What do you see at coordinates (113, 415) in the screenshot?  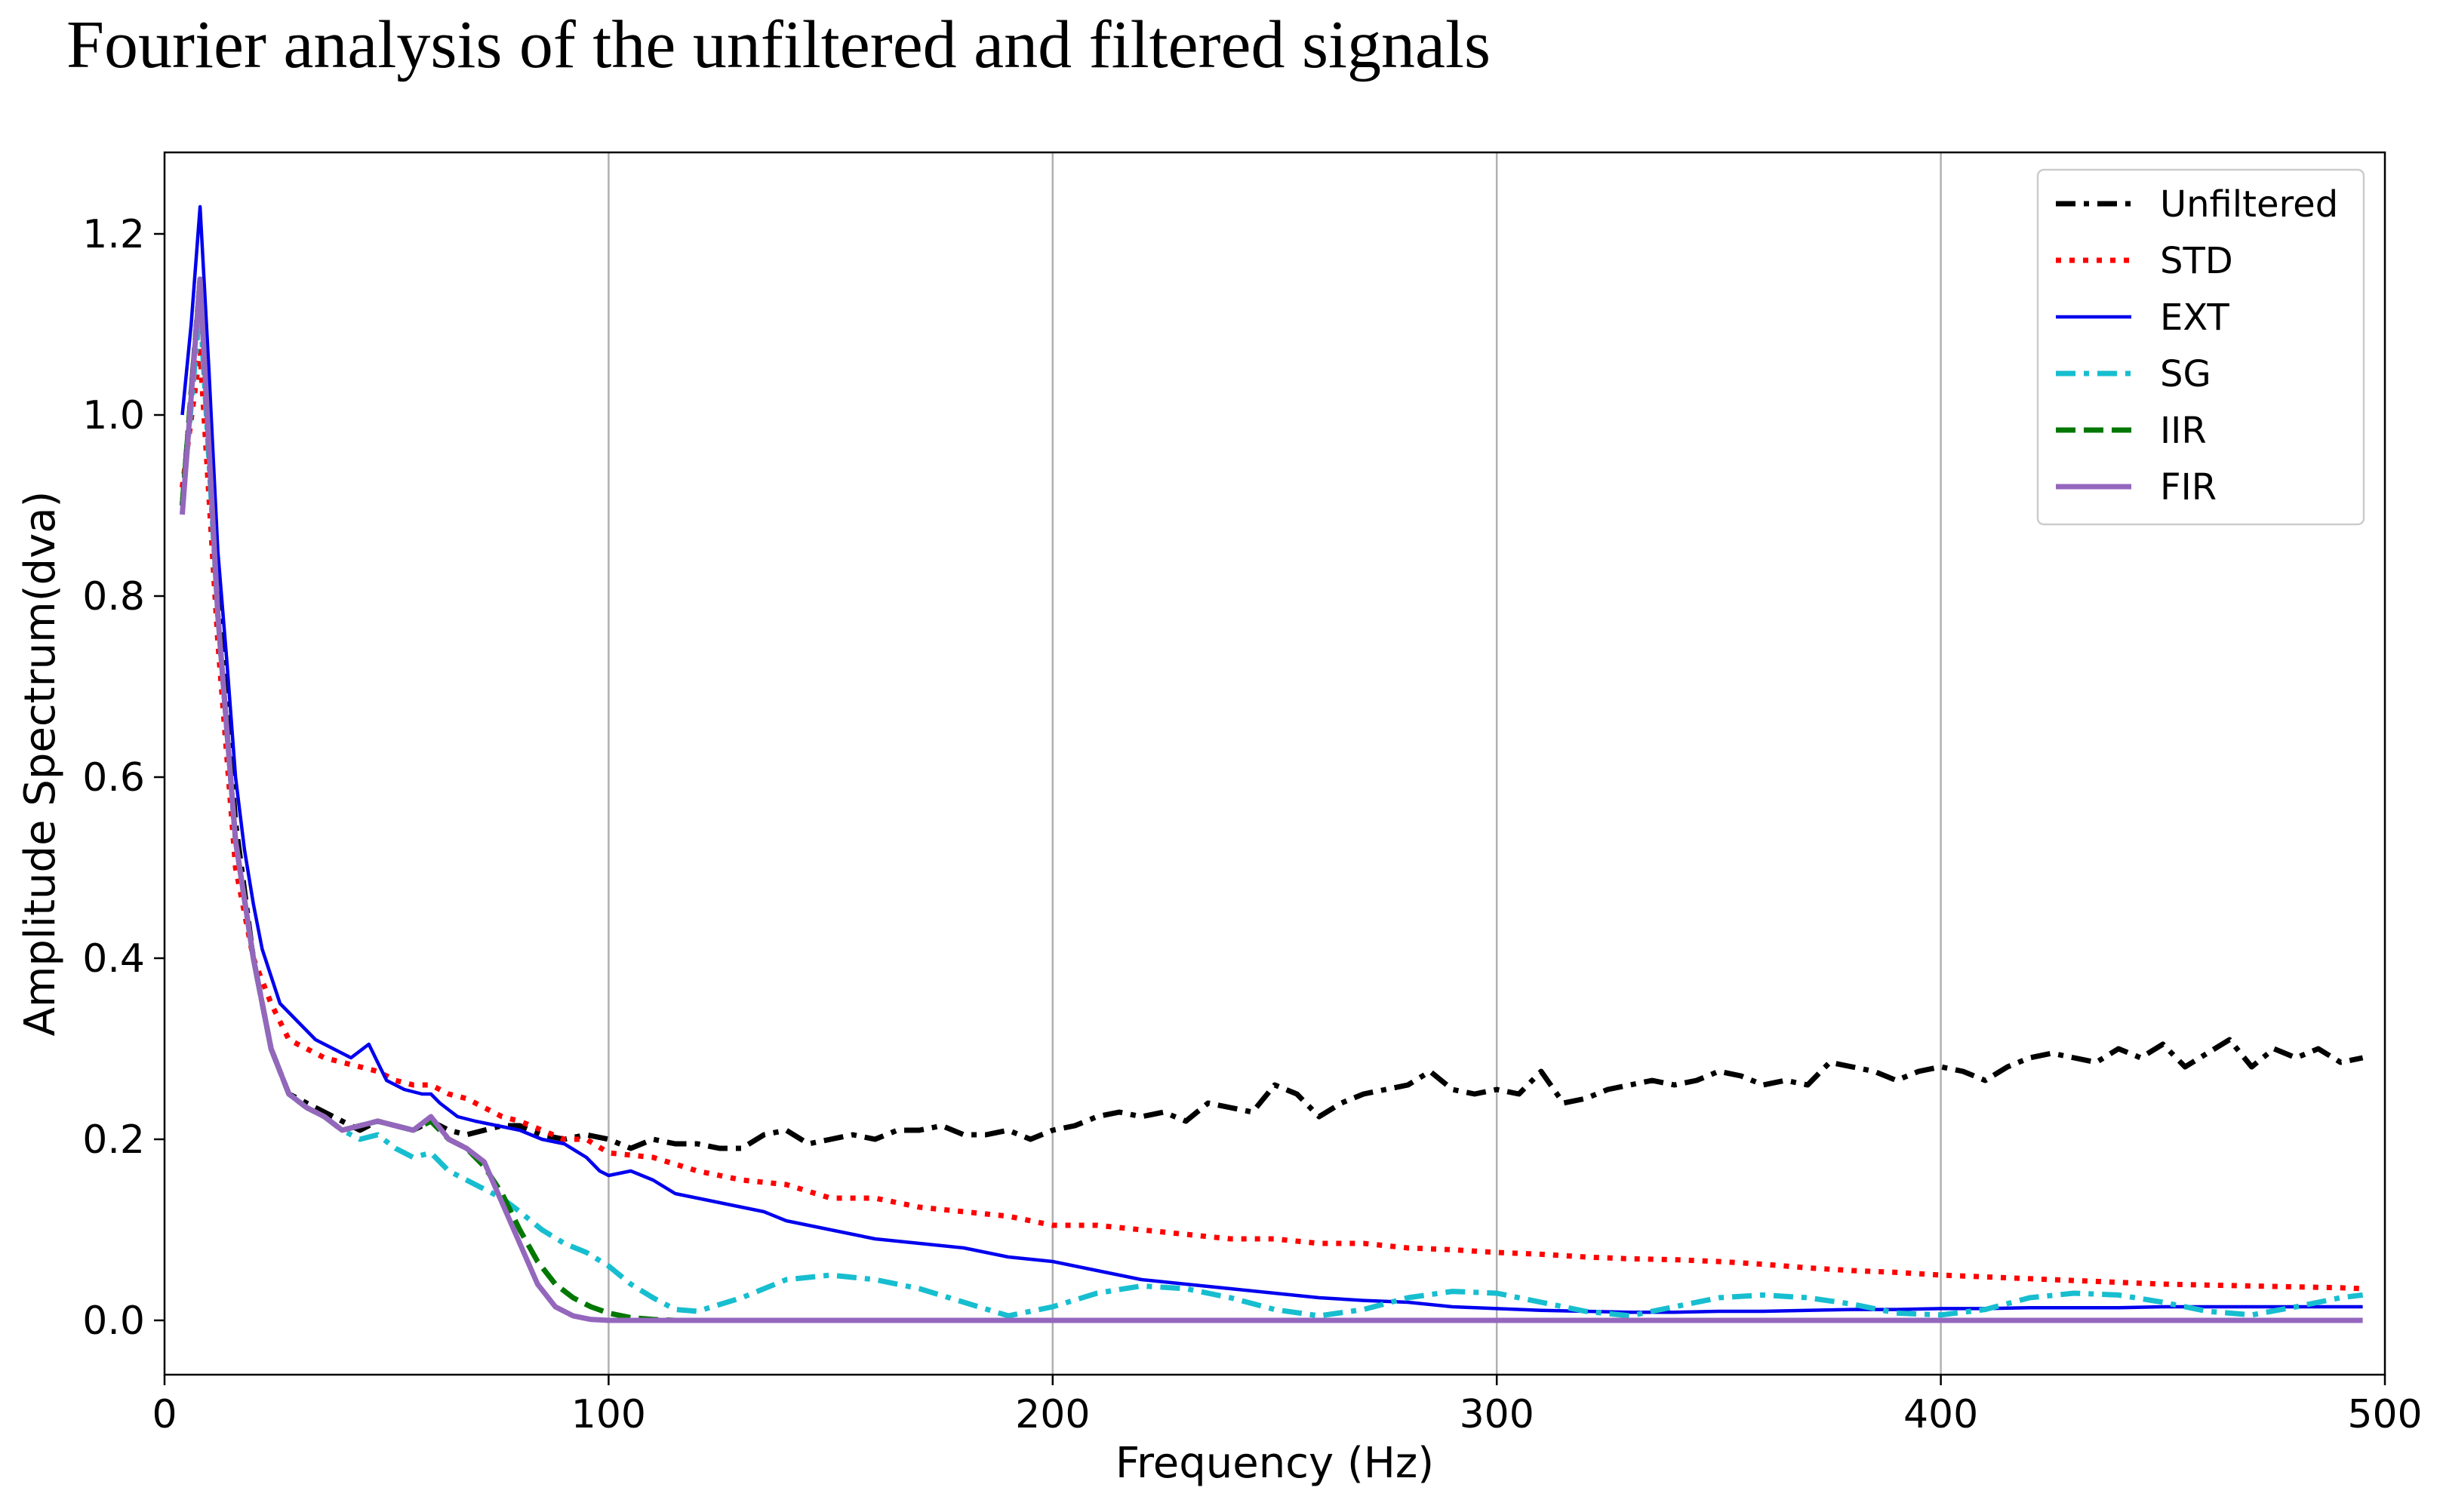 I see `y-tick-label: 1.0` at bounding box center [113, 415].